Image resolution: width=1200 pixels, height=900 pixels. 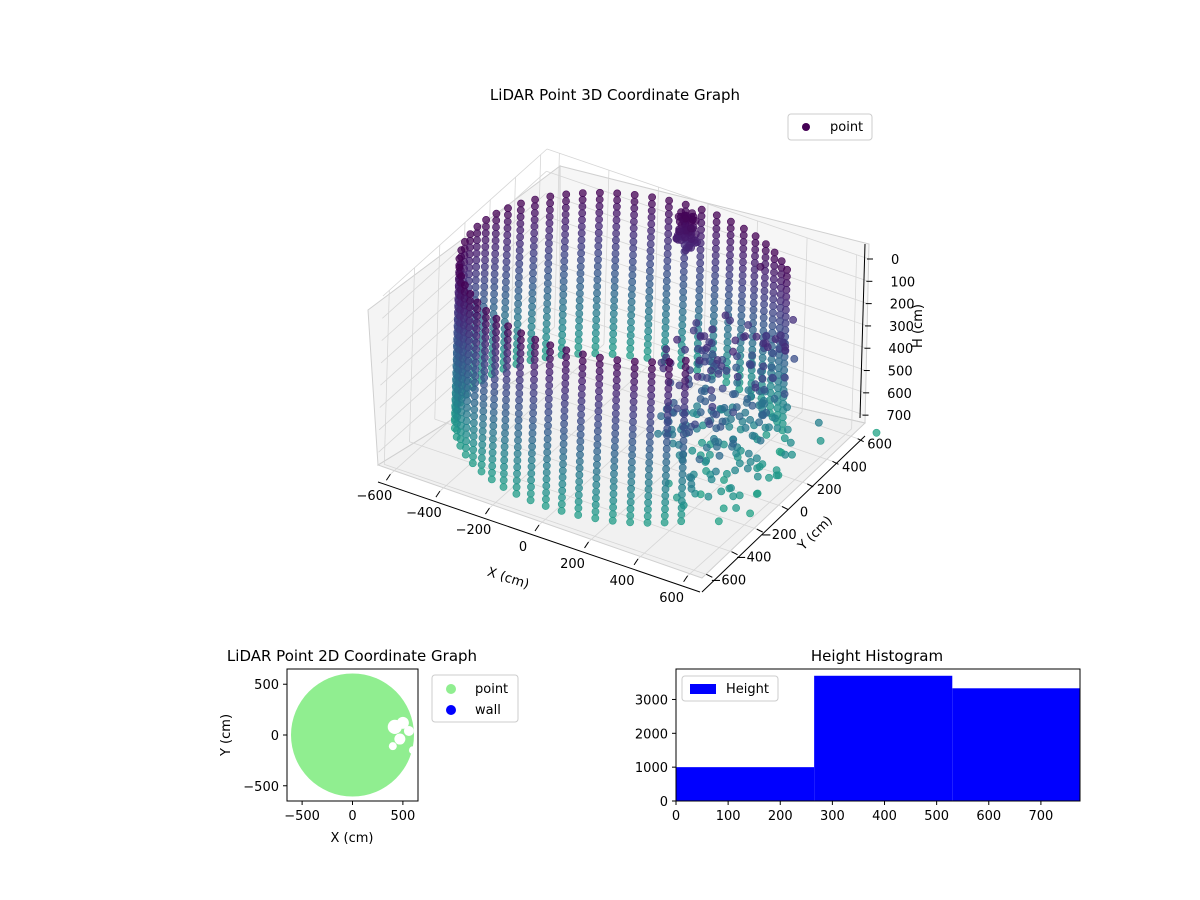 What do you see at coordinates (829, 490) in the screenshot?
I see `y-tick-label: 200` at bounding box center [829, 490].